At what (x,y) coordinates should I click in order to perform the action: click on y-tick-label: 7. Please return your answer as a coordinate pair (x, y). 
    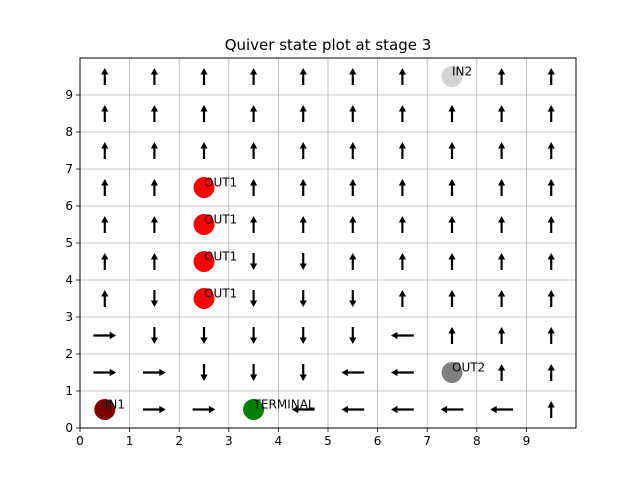
    Looking at the image, I should click on (69, 169).